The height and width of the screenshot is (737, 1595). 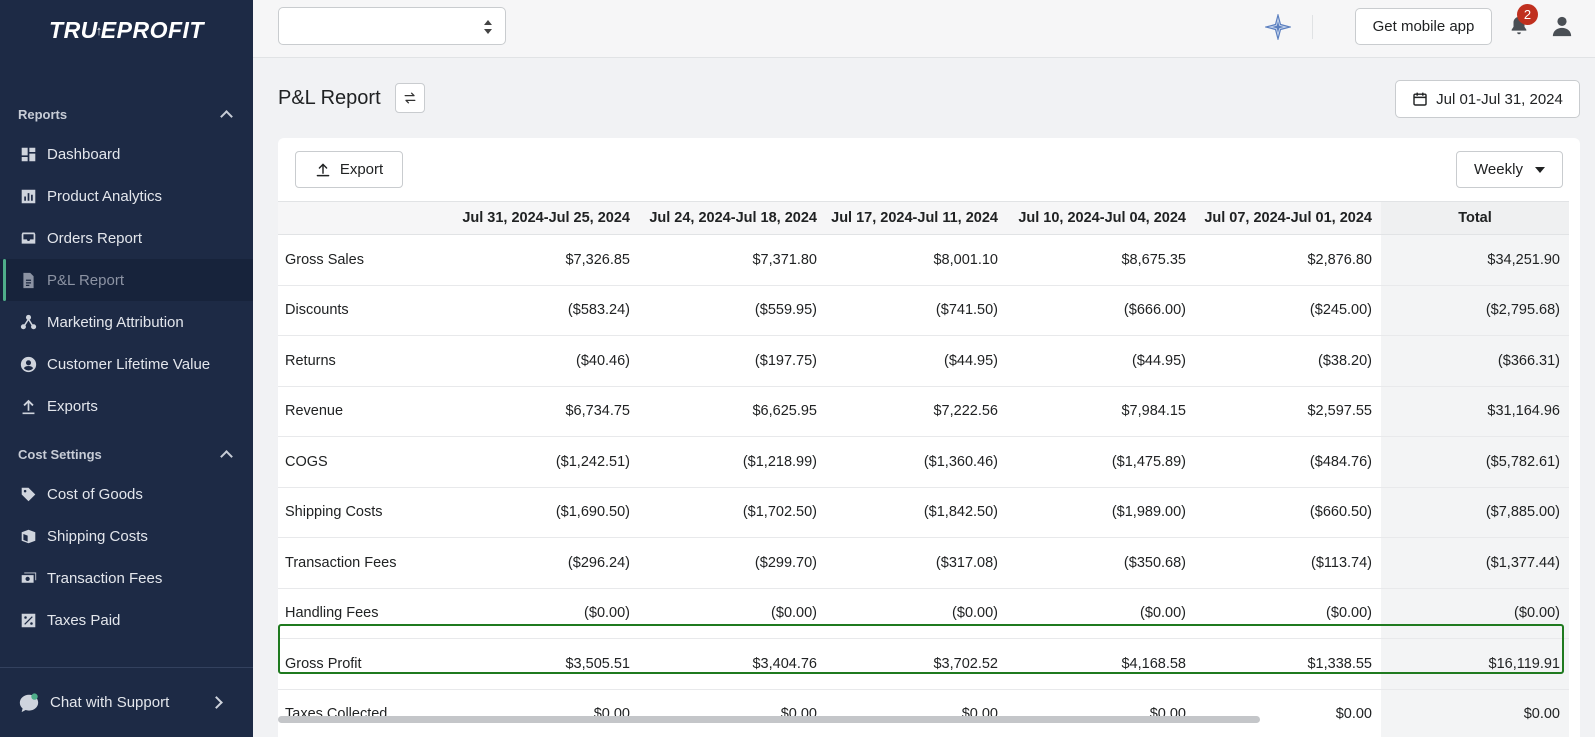 I want to click on swap-arrows-icon, so click(x=410, y=98).